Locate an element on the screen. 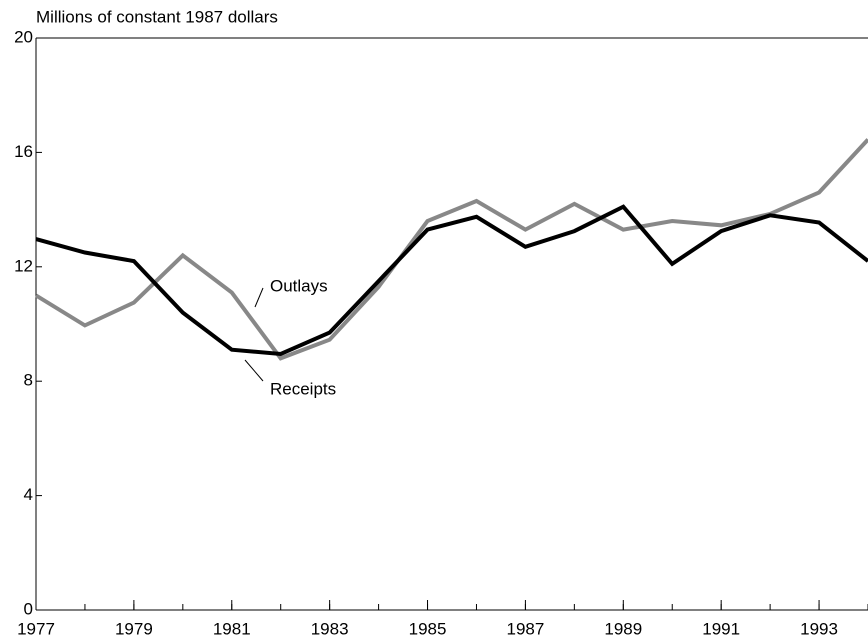 This screenshot has width=868, height=641. y-tick-label: 8 is located at coordinates (28, 380).